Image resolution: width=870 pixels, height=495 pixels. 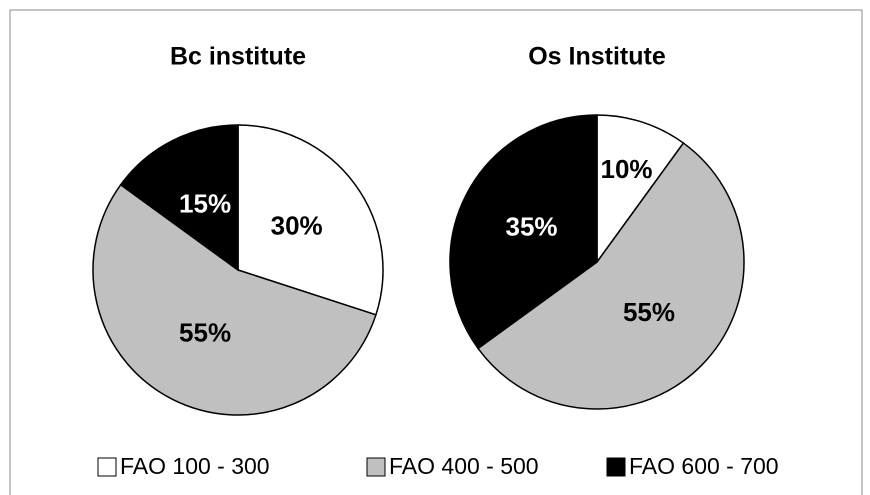 What do you see at coordinates (238, 57) in the screenshot?
I see `chart-title: Bc institute` at bounding box center [238, 57].